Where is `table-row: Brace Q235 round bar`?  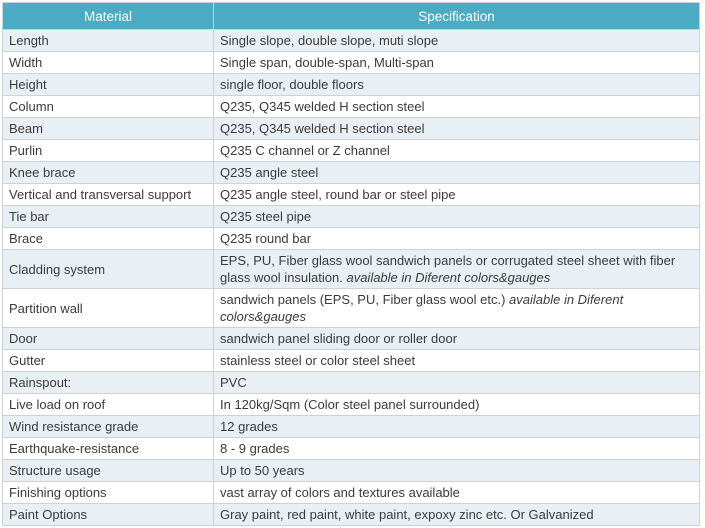
table-row: Brace Q235 round bar is located at coordinates (351, 238).